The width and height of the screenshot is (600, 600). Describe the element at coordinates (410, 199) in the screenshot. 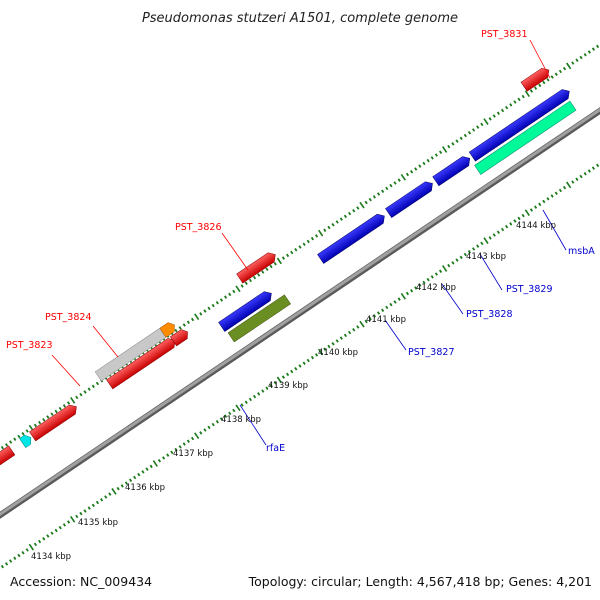

I see `gene-arrow-blue-pst3828` at that location.